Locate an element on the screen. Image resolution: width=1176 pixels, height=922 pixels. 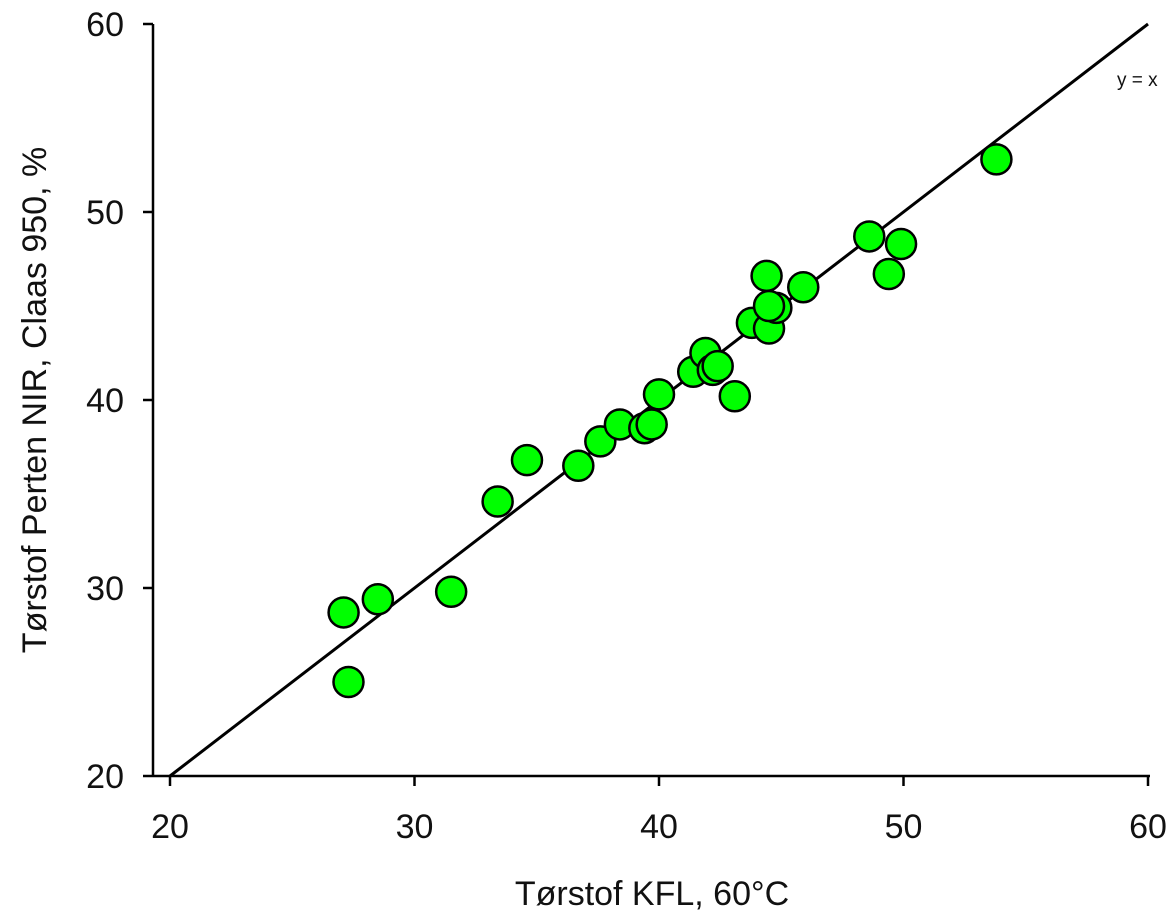
x-tick-label: 20 is located at coordinates (170, 827).